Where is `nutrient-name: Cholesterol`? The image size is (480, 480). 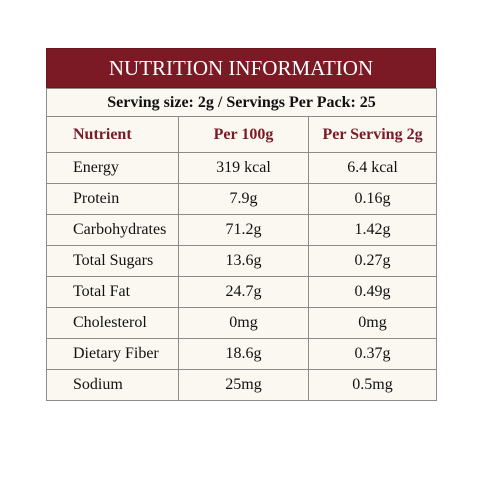 nutrient-name: Cholesterol is located at coordinates (112, 323).